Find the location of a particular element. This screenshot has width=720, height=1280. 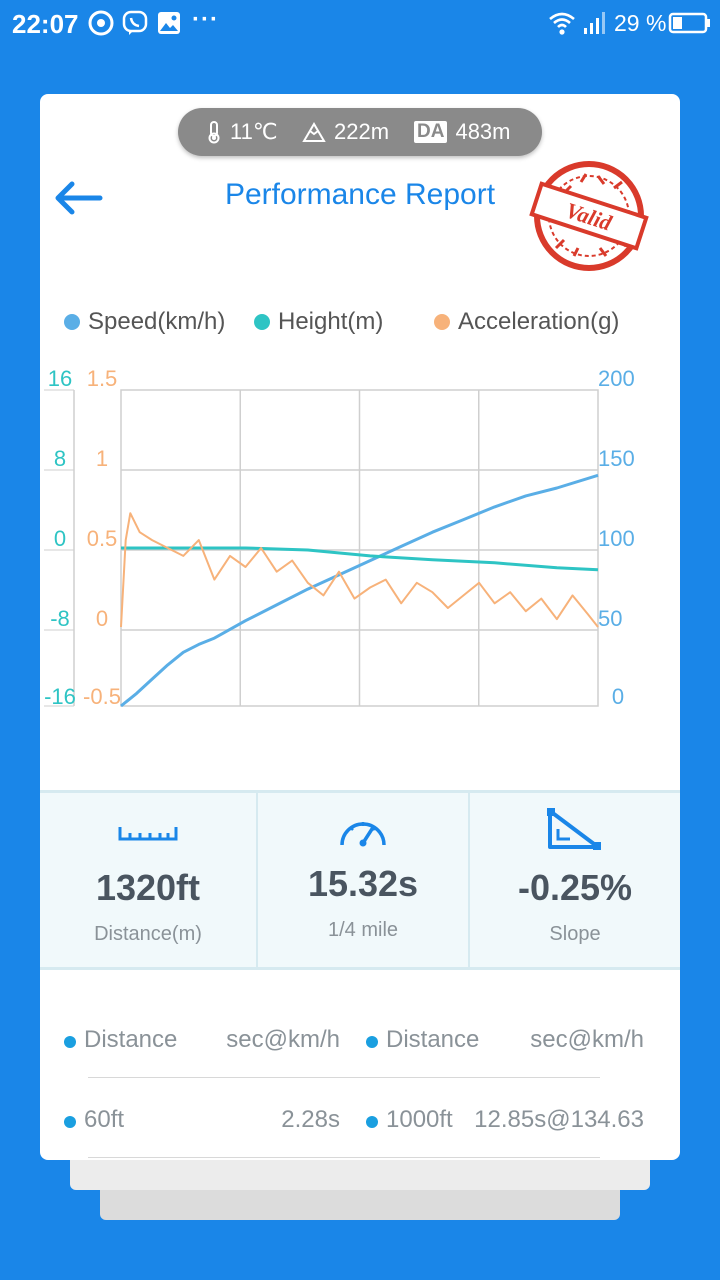

stat-slope: -0.25% Slope is located at coordinates (575, 880).